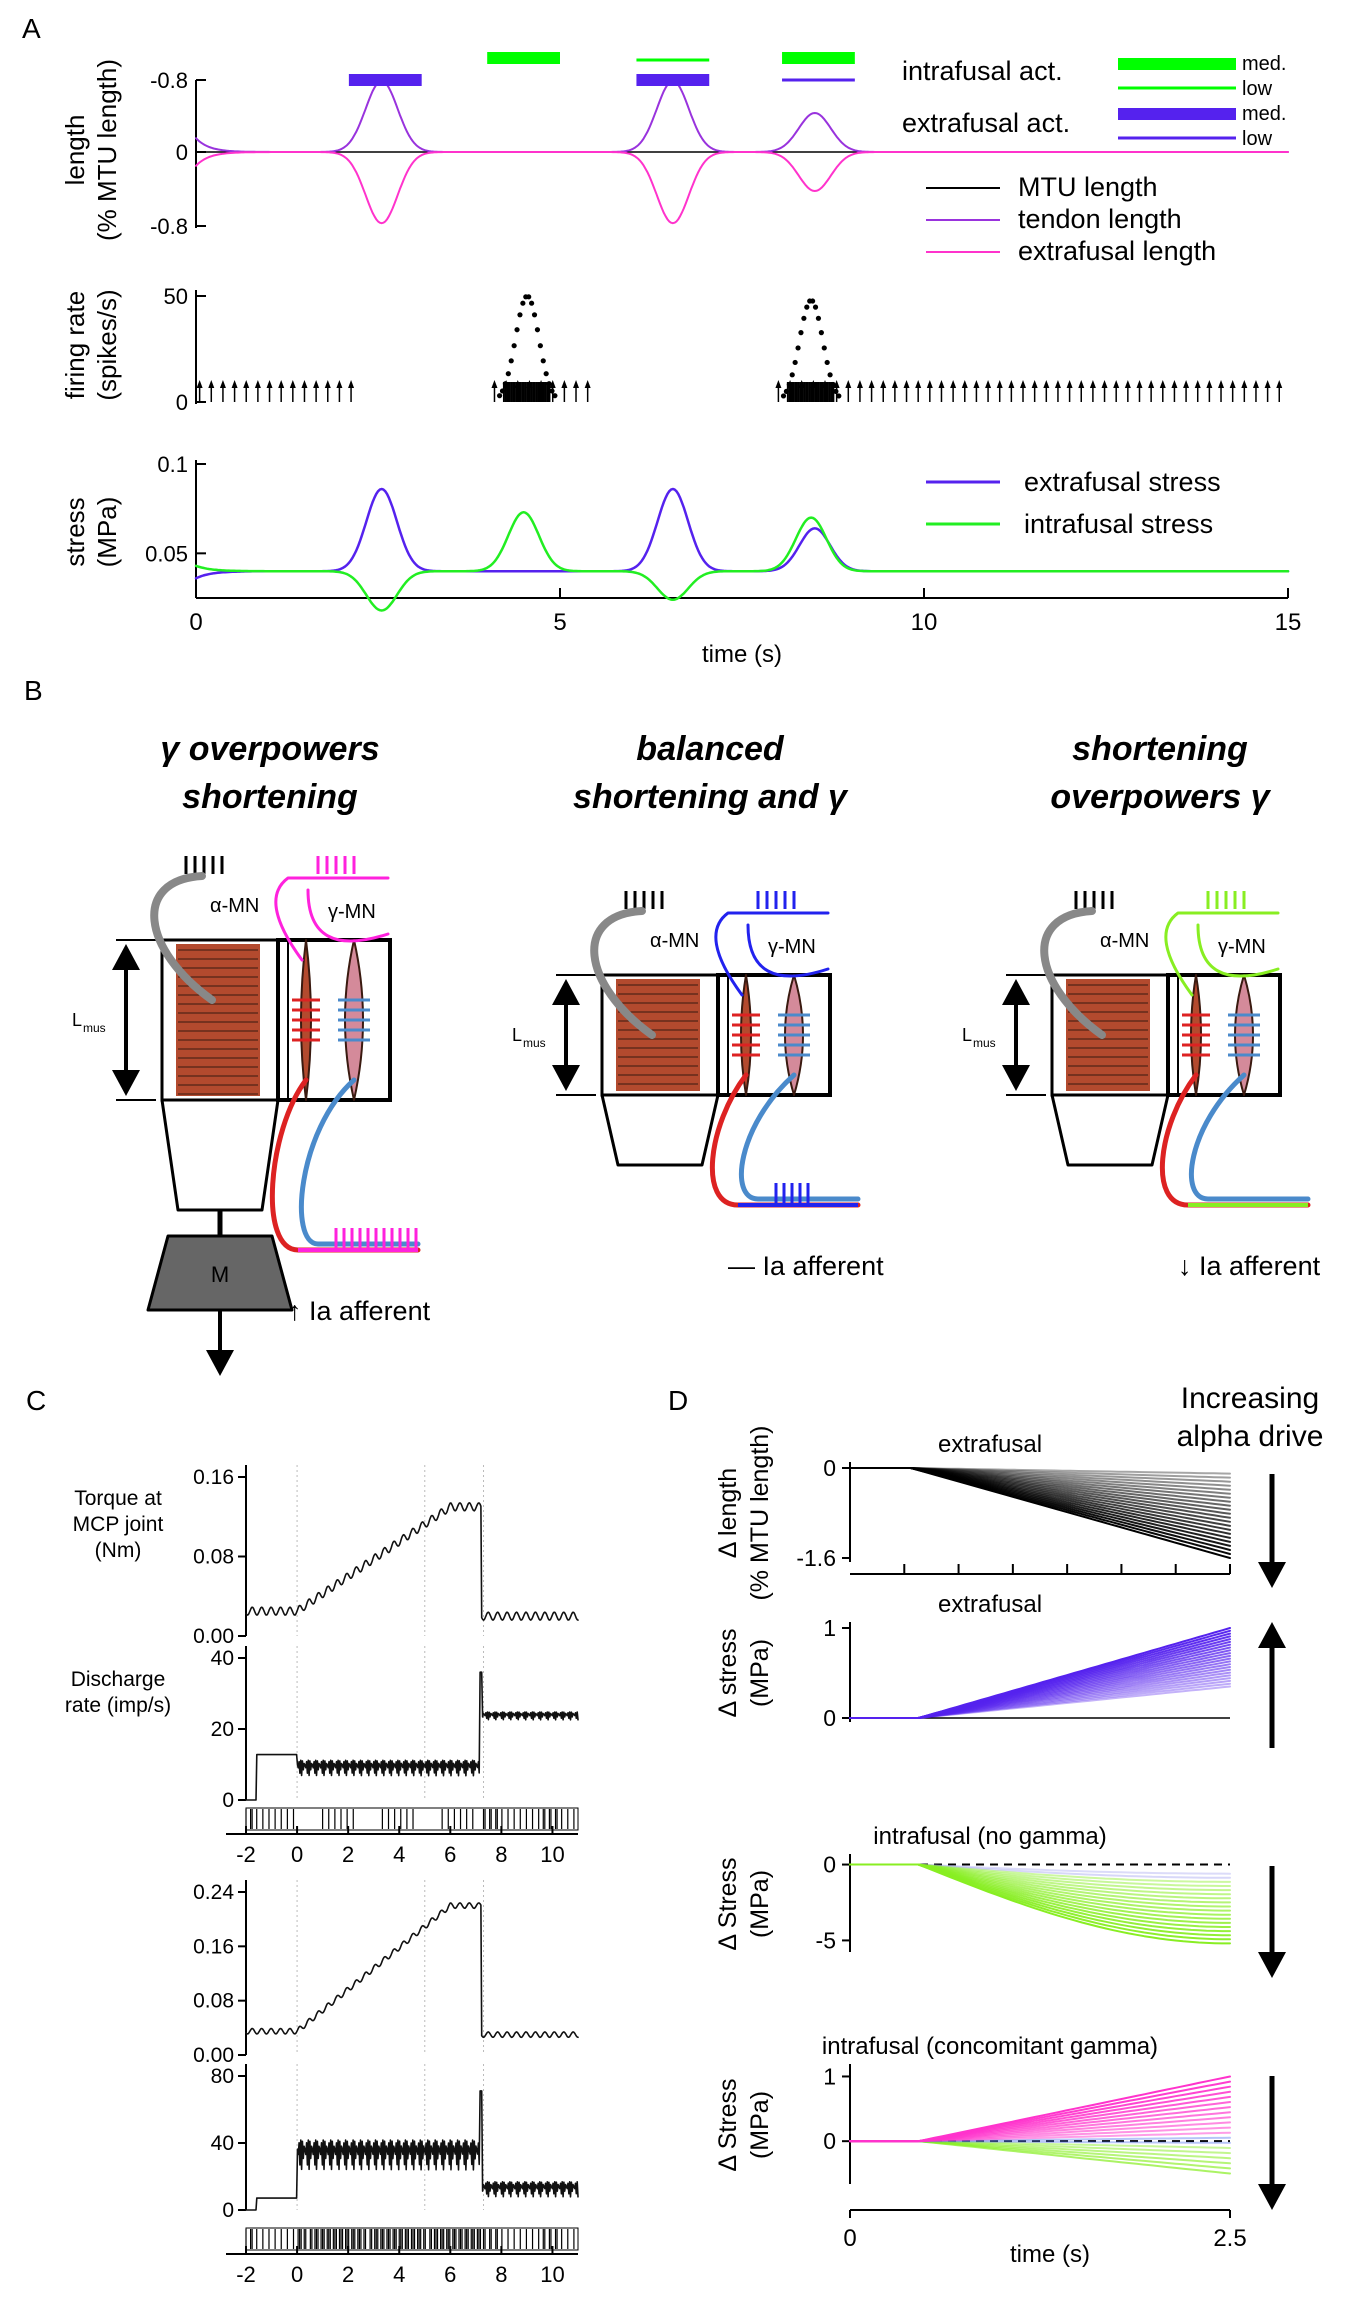 This screenshot has height=2309, width=1372. What do you see at coordinates (31, 28) in the screenshot?
I see `panel-label: A` at bounding box center [31, 28].